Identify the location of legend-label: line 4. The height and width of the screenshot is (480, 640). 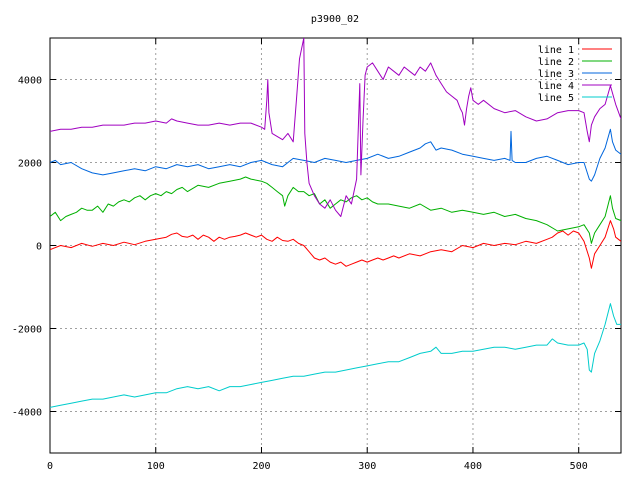
(556, 86).